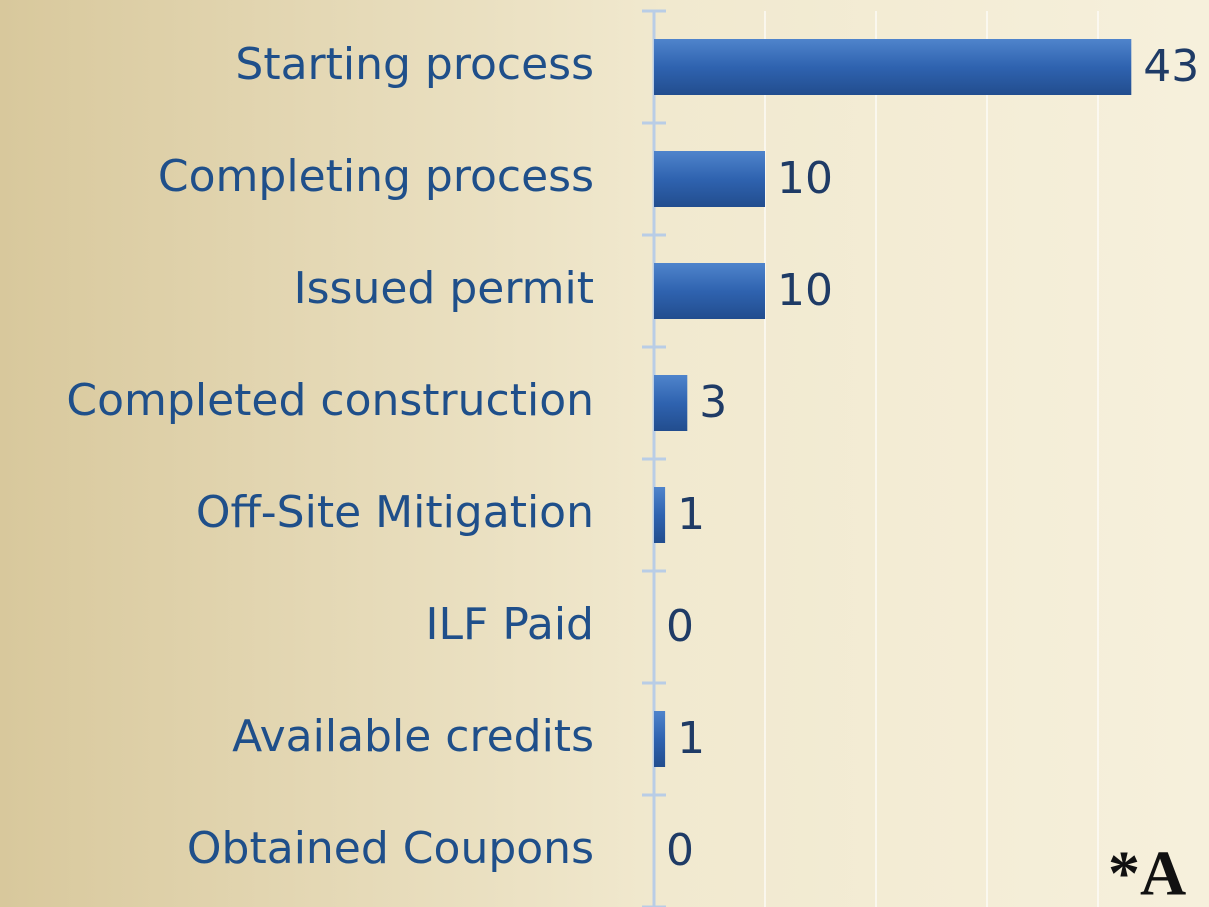 The height and width of the screenshot is (907, 1209). I want to click on category-label: Off-Site Mitigation, so click(395, 512).